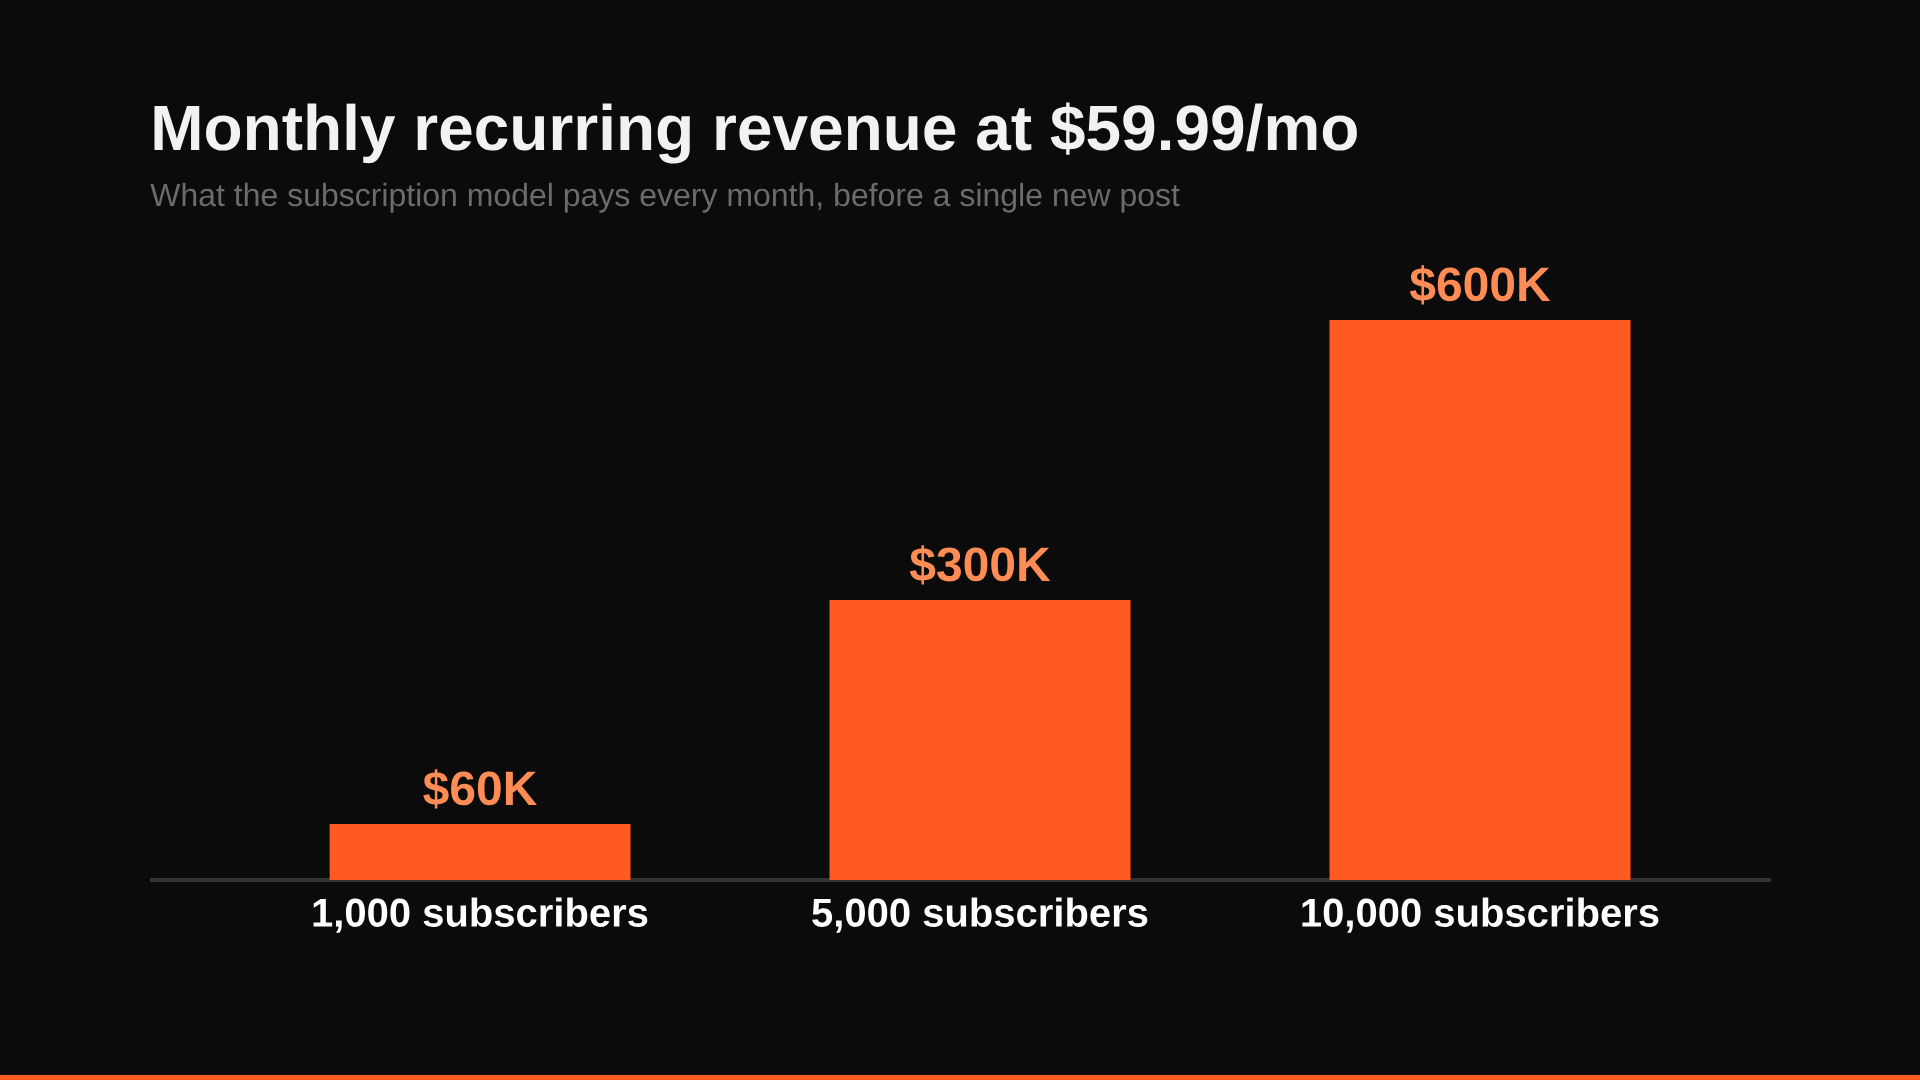  What do you see at coordinates (980, 915) in the screenshot?
I see `x-tick-label: 5,000 subscribers` at bounding box center [980, 915].